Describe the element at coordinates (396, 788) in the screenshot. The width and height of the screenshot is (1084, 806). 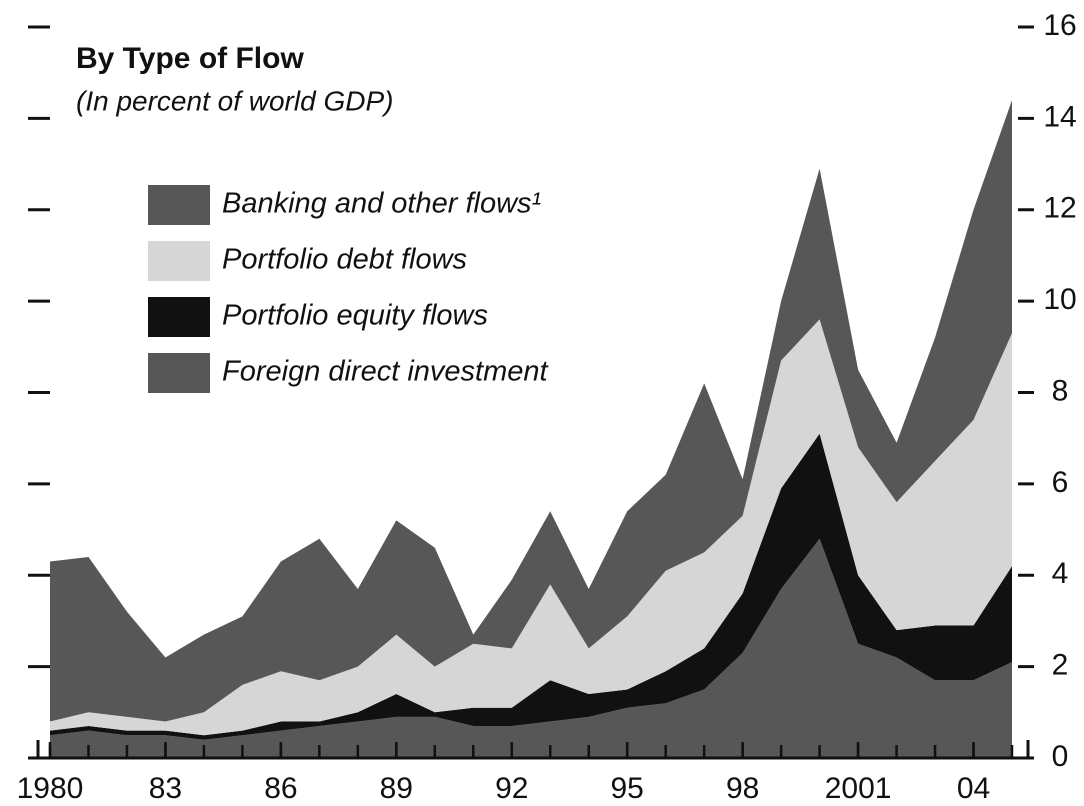
I see `x-tick-label: 89` at that location.